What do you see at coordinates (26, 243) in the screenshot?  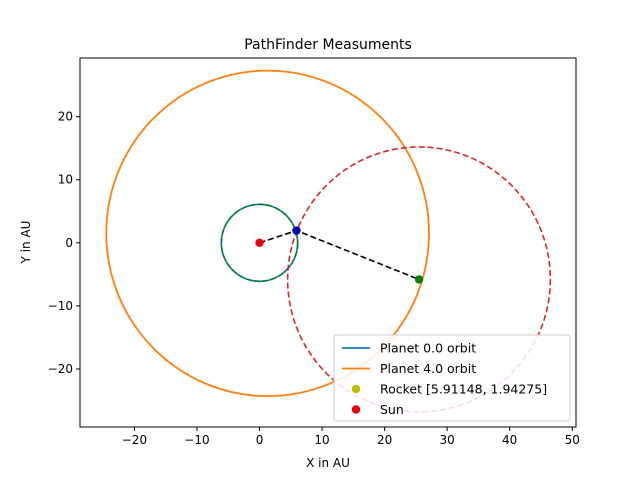 I see `y-axis-label: Y in AU` at bounding box center [26, 243].